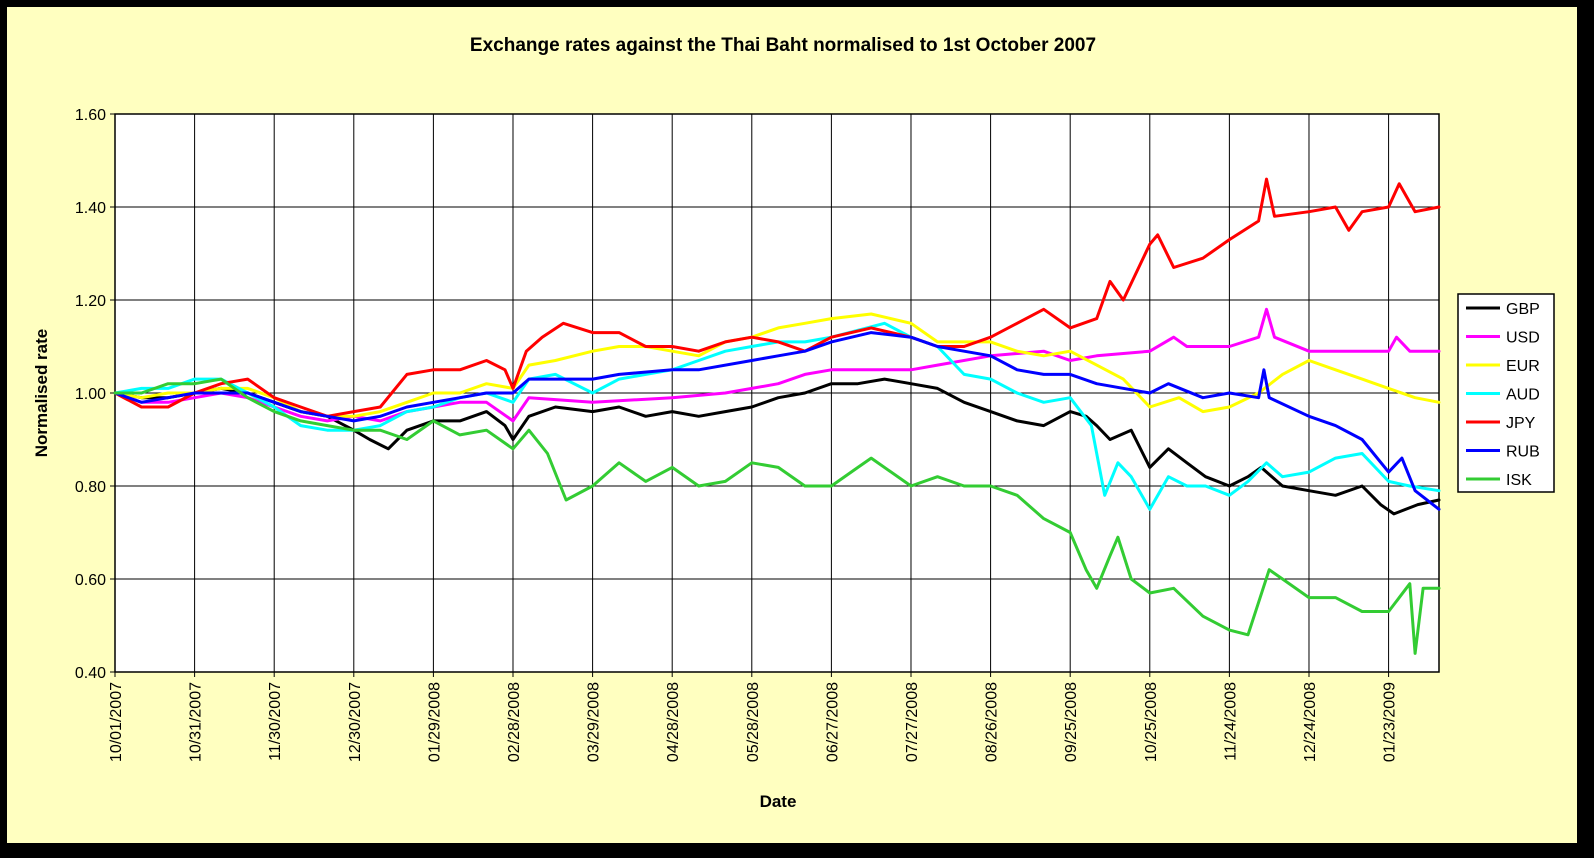 This screenshot has width=1594, height=858. I want to click on legend-label-isk: ISK, so click(1519, 480).